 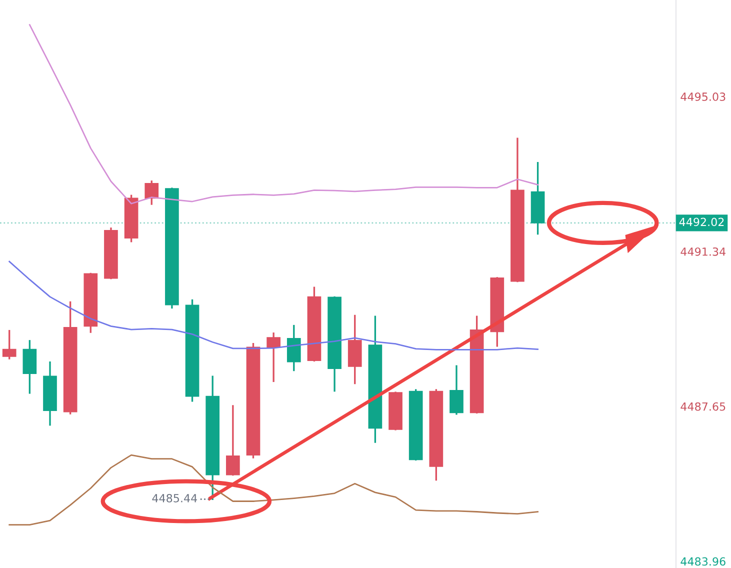 What do you see at coordinates (703, 561) in the screenshot?
I see `y-tick-label: 4483.96` at bounding box center [703, 561].